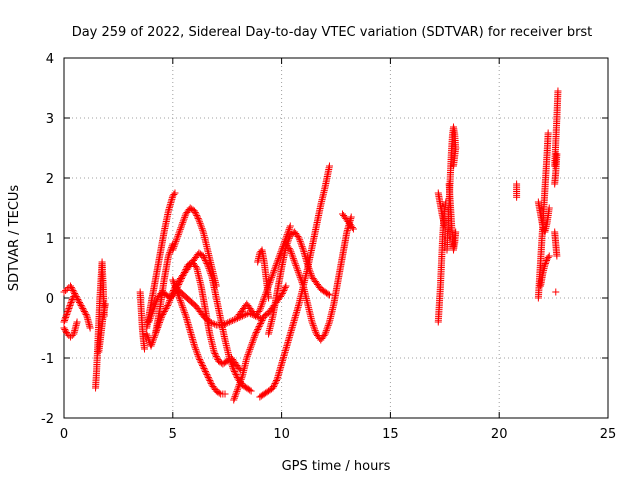 This screenshot has width=640, height=480. I want to click on x-tick-label: 10, so click(281, 434).